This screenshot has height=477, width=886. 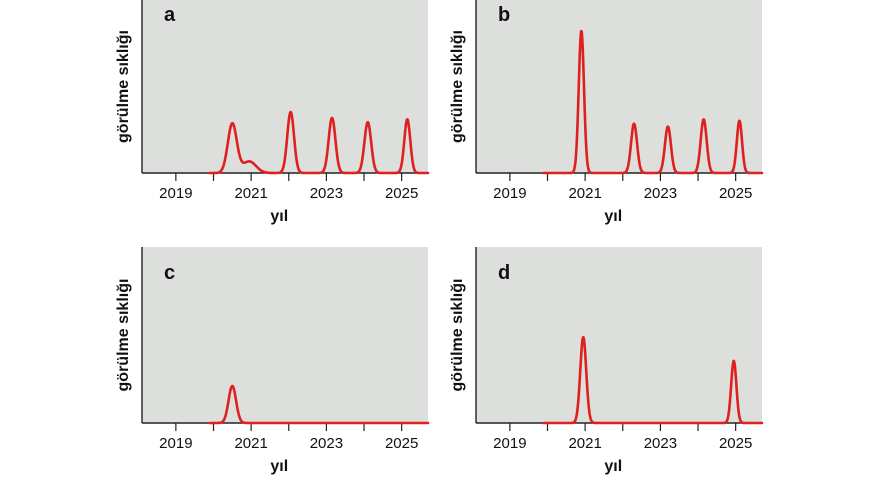 I want to click on x-tick-label-a-2023: 2023, so click(x=326, y=193).